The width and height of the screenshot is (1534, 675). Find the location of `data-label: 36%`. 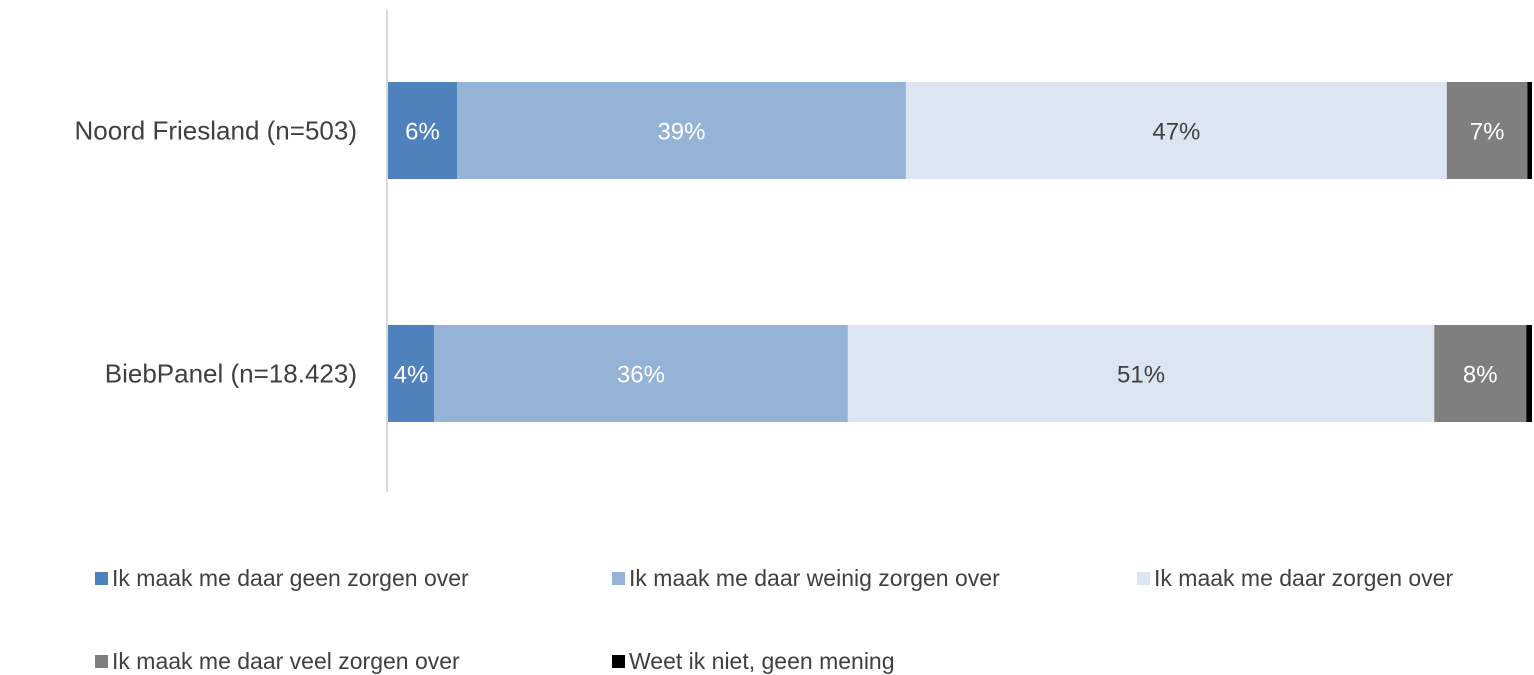

data-label: 36% is located at coordinates (641, 375).